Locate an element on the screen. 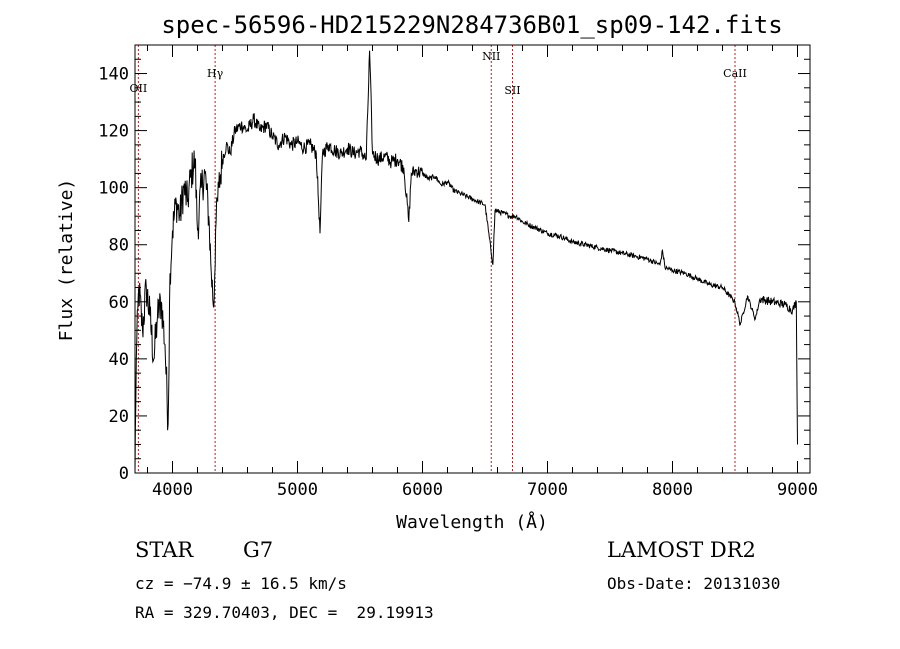  y-tick-label: 100 is located at coordinates (113, 189).